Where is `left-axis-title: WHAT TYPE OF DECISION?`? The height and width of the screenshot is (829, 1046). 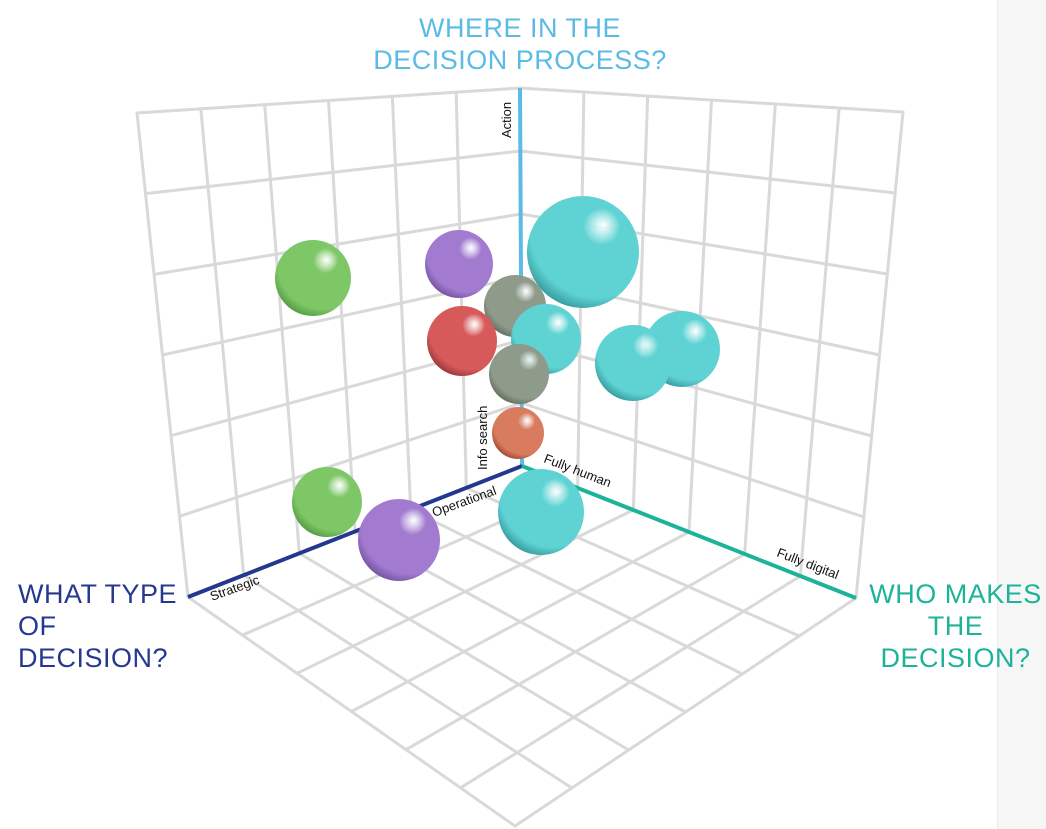
left-axis-title: WHAT TYPE OF DECISION? is located at coordinates (108, 626).